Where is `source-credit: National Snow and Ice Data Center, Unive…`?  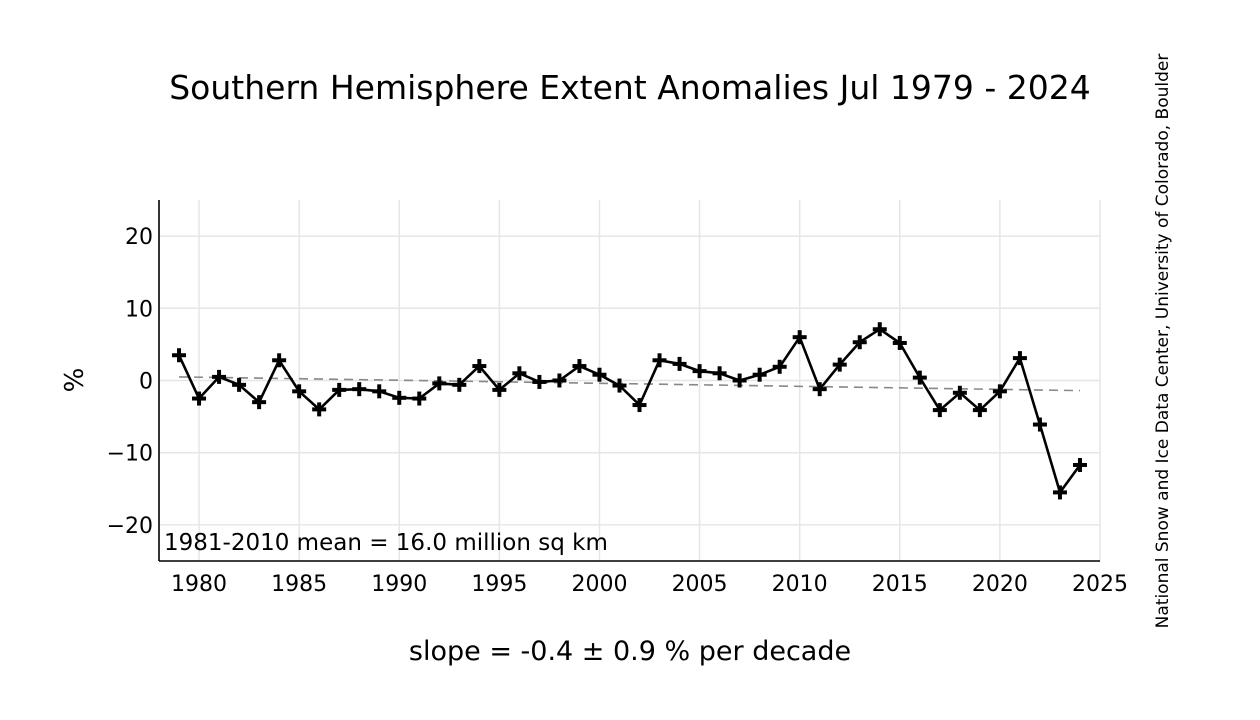 source-credit: National Snow and Ice Data Center, Unive… is located at coordinates (1163, 341).